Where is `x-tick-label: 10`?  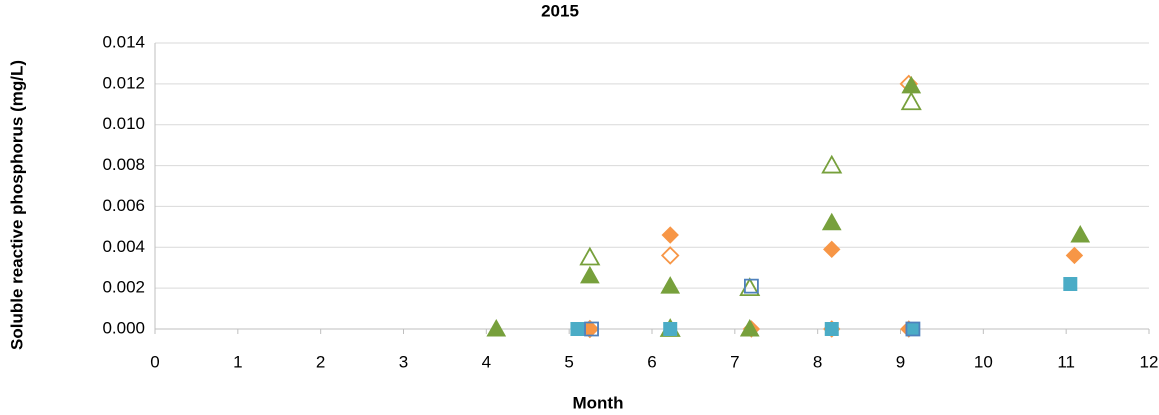 x-tick-label: 10 is located at coordinates (983, 361).